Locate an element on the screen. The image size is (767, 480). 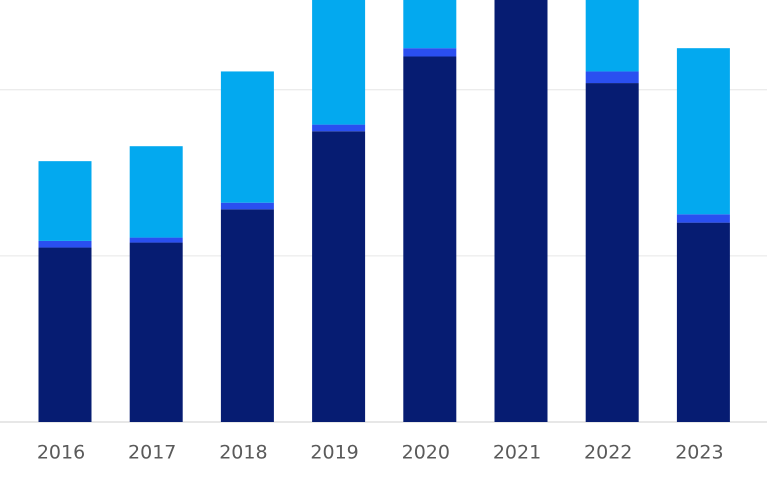
labels: 2016 2017 2018 2019 2020 2021 2022 2023 is located at coordinates (380, 453).